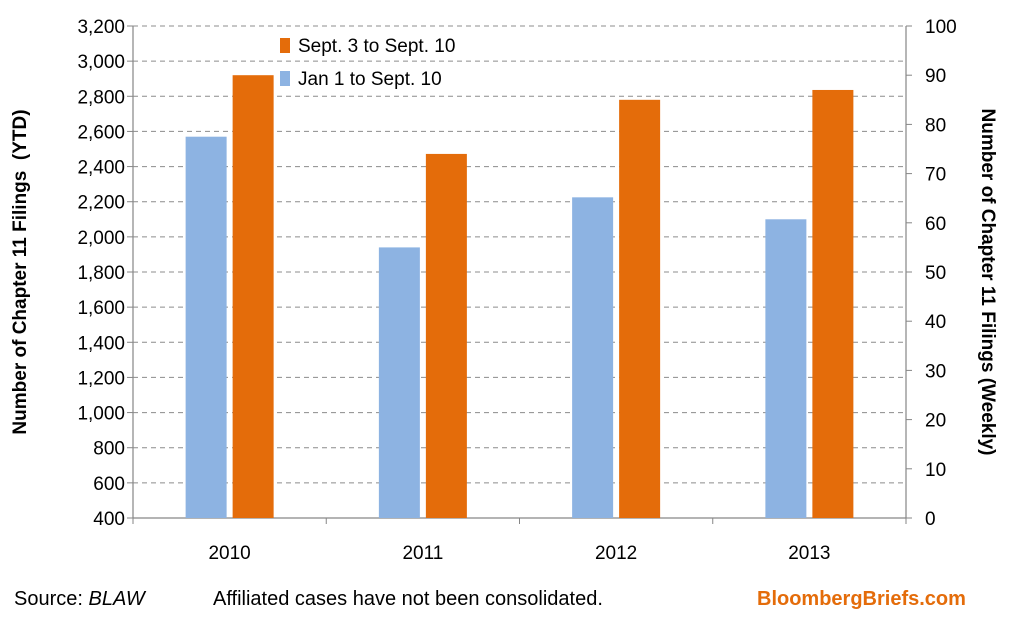 The image size is (1017, 619). Describe the element at coordinates (101, 343) in the screenshot. I see `left-tick-label: 1,400` at that location.